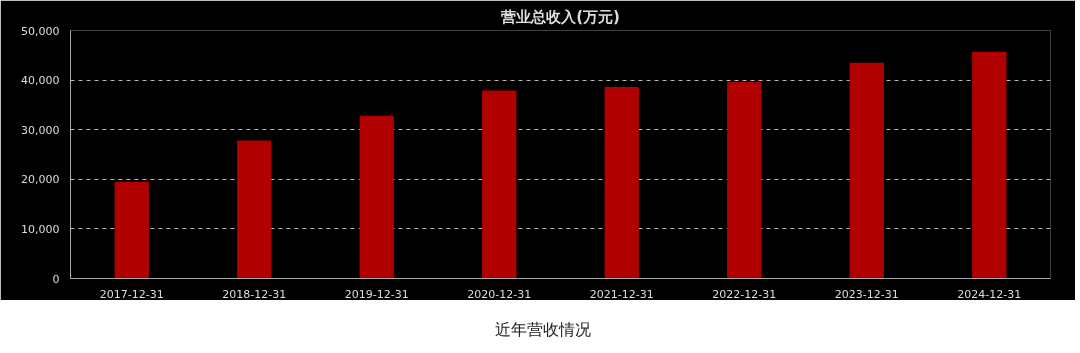 Image resolution: width=1080 pixels, height=353 pixels. Describe the element at coordinates (621, 294) in the screenshot. I see `x-tick-label: 2021-12-31` at that location.